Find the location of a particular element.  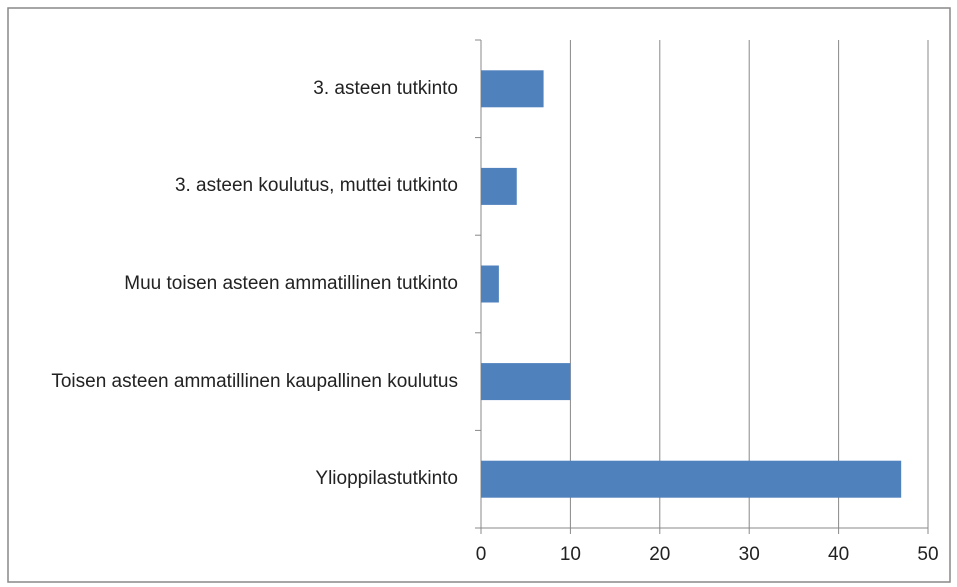

x-tick-label: 30 is located at coordinates (749, 554).